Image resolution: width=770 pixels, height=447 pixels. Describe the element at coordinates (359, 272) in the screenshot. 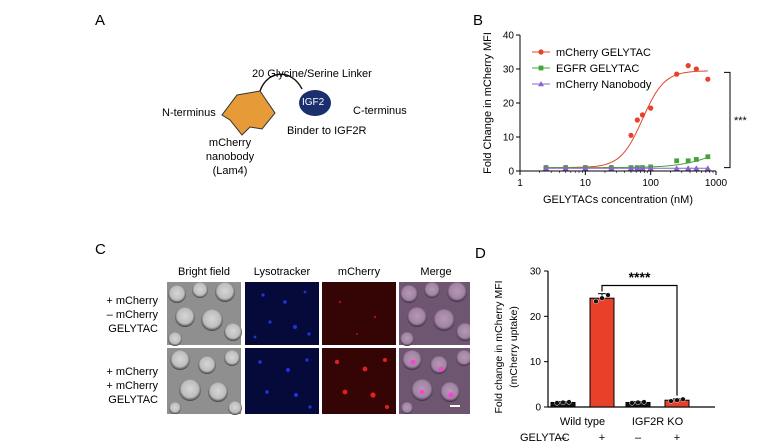

I see `col-label-mcherry: mCherry` at that location.